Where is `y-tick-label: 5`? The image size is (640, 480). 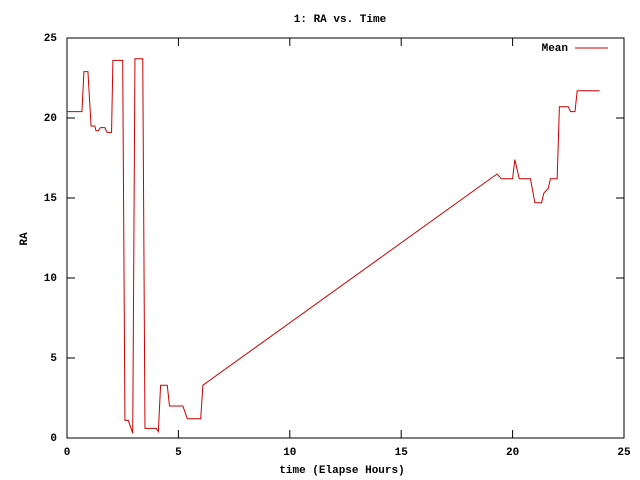 y-tick-label: 5 is located at coordinates (53, 359).